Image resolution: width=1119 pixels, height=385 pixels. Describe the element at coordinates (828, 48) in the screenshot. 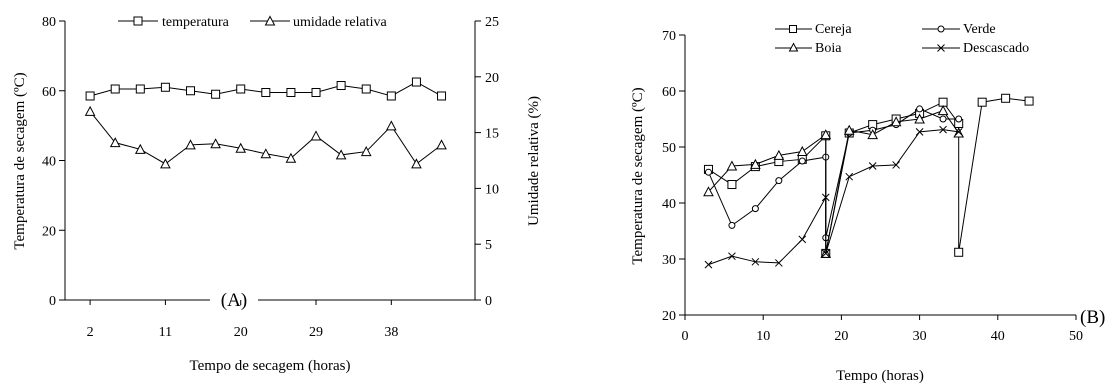

I see `legend-label-boia: Boia` at that location.